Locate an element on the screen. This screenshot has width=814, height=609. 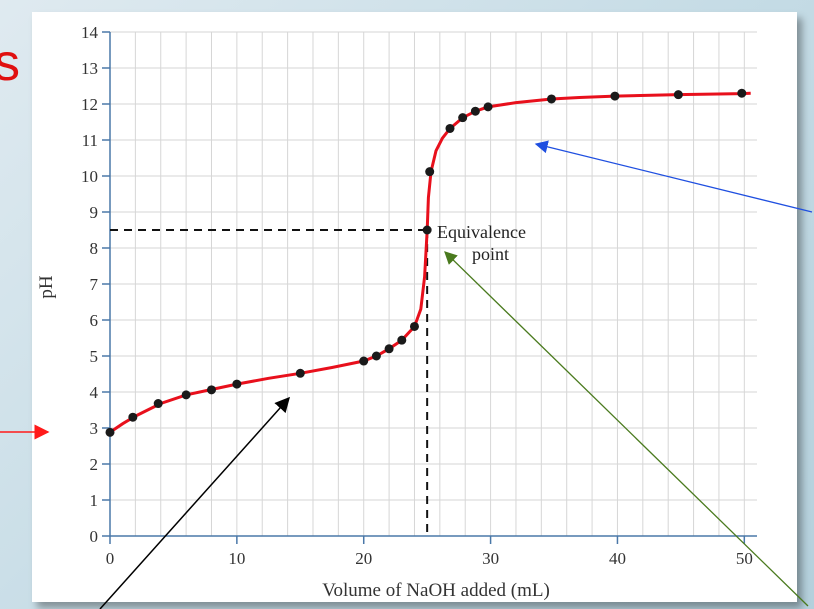
black-arrow is located at coordinates (195, 502).